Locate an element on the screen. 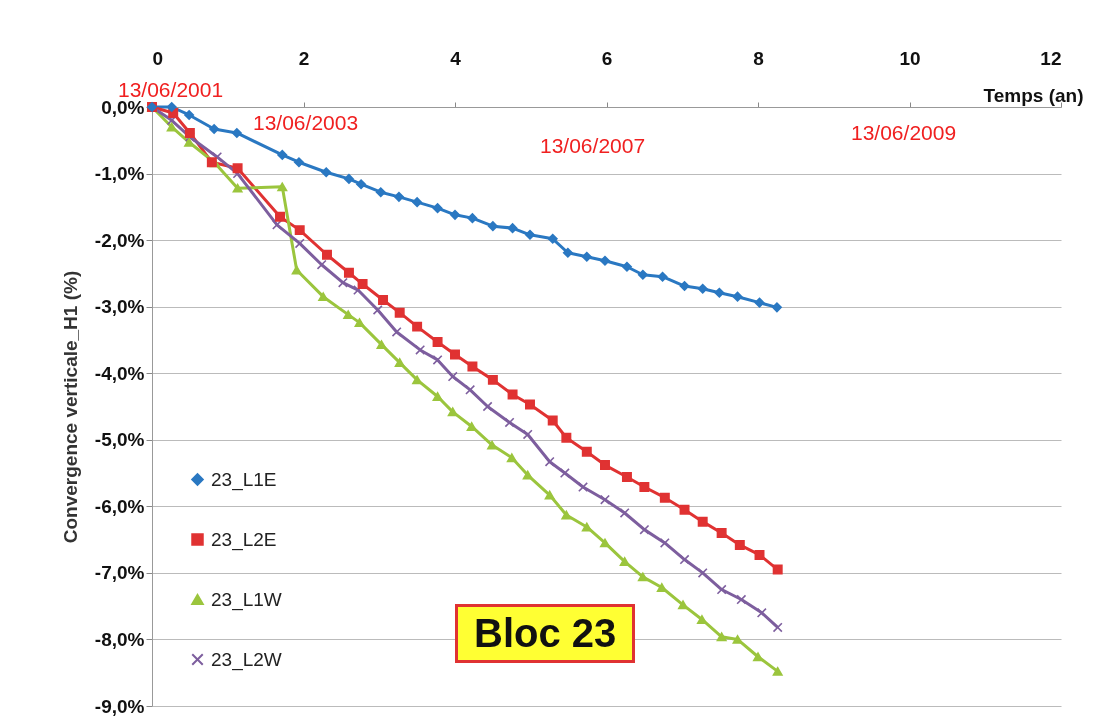  legend-label: 23_L2W is located at coordinates (246, 659).